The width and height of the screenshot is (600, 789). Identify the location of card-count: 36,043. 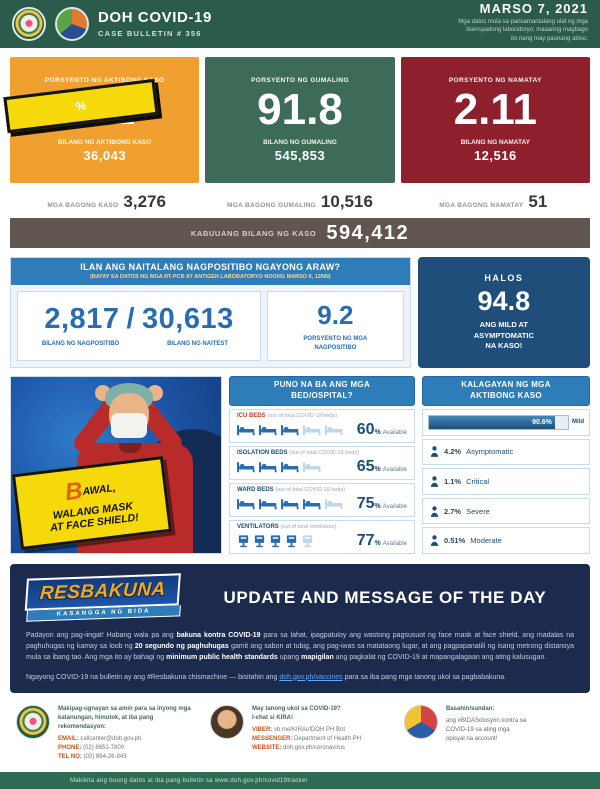
(105, 155).